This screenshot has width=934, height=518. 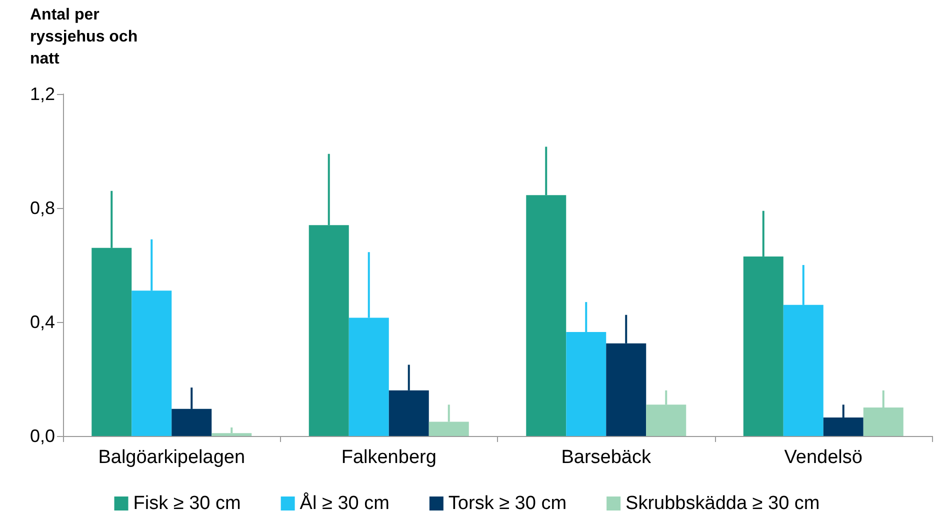 What do you see at coordinates (606, 457) in the screenshot?
I see `x-tick-label: Barsebäck` at bounding box center [606, 457].